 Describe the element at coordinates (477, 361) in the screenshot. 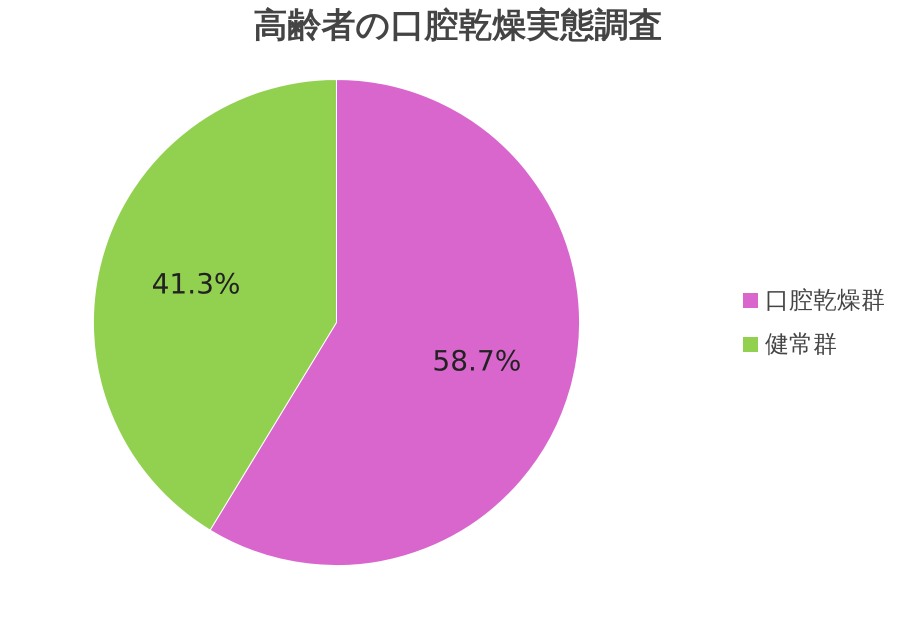

I see `data-label: 58.7%` at that location.